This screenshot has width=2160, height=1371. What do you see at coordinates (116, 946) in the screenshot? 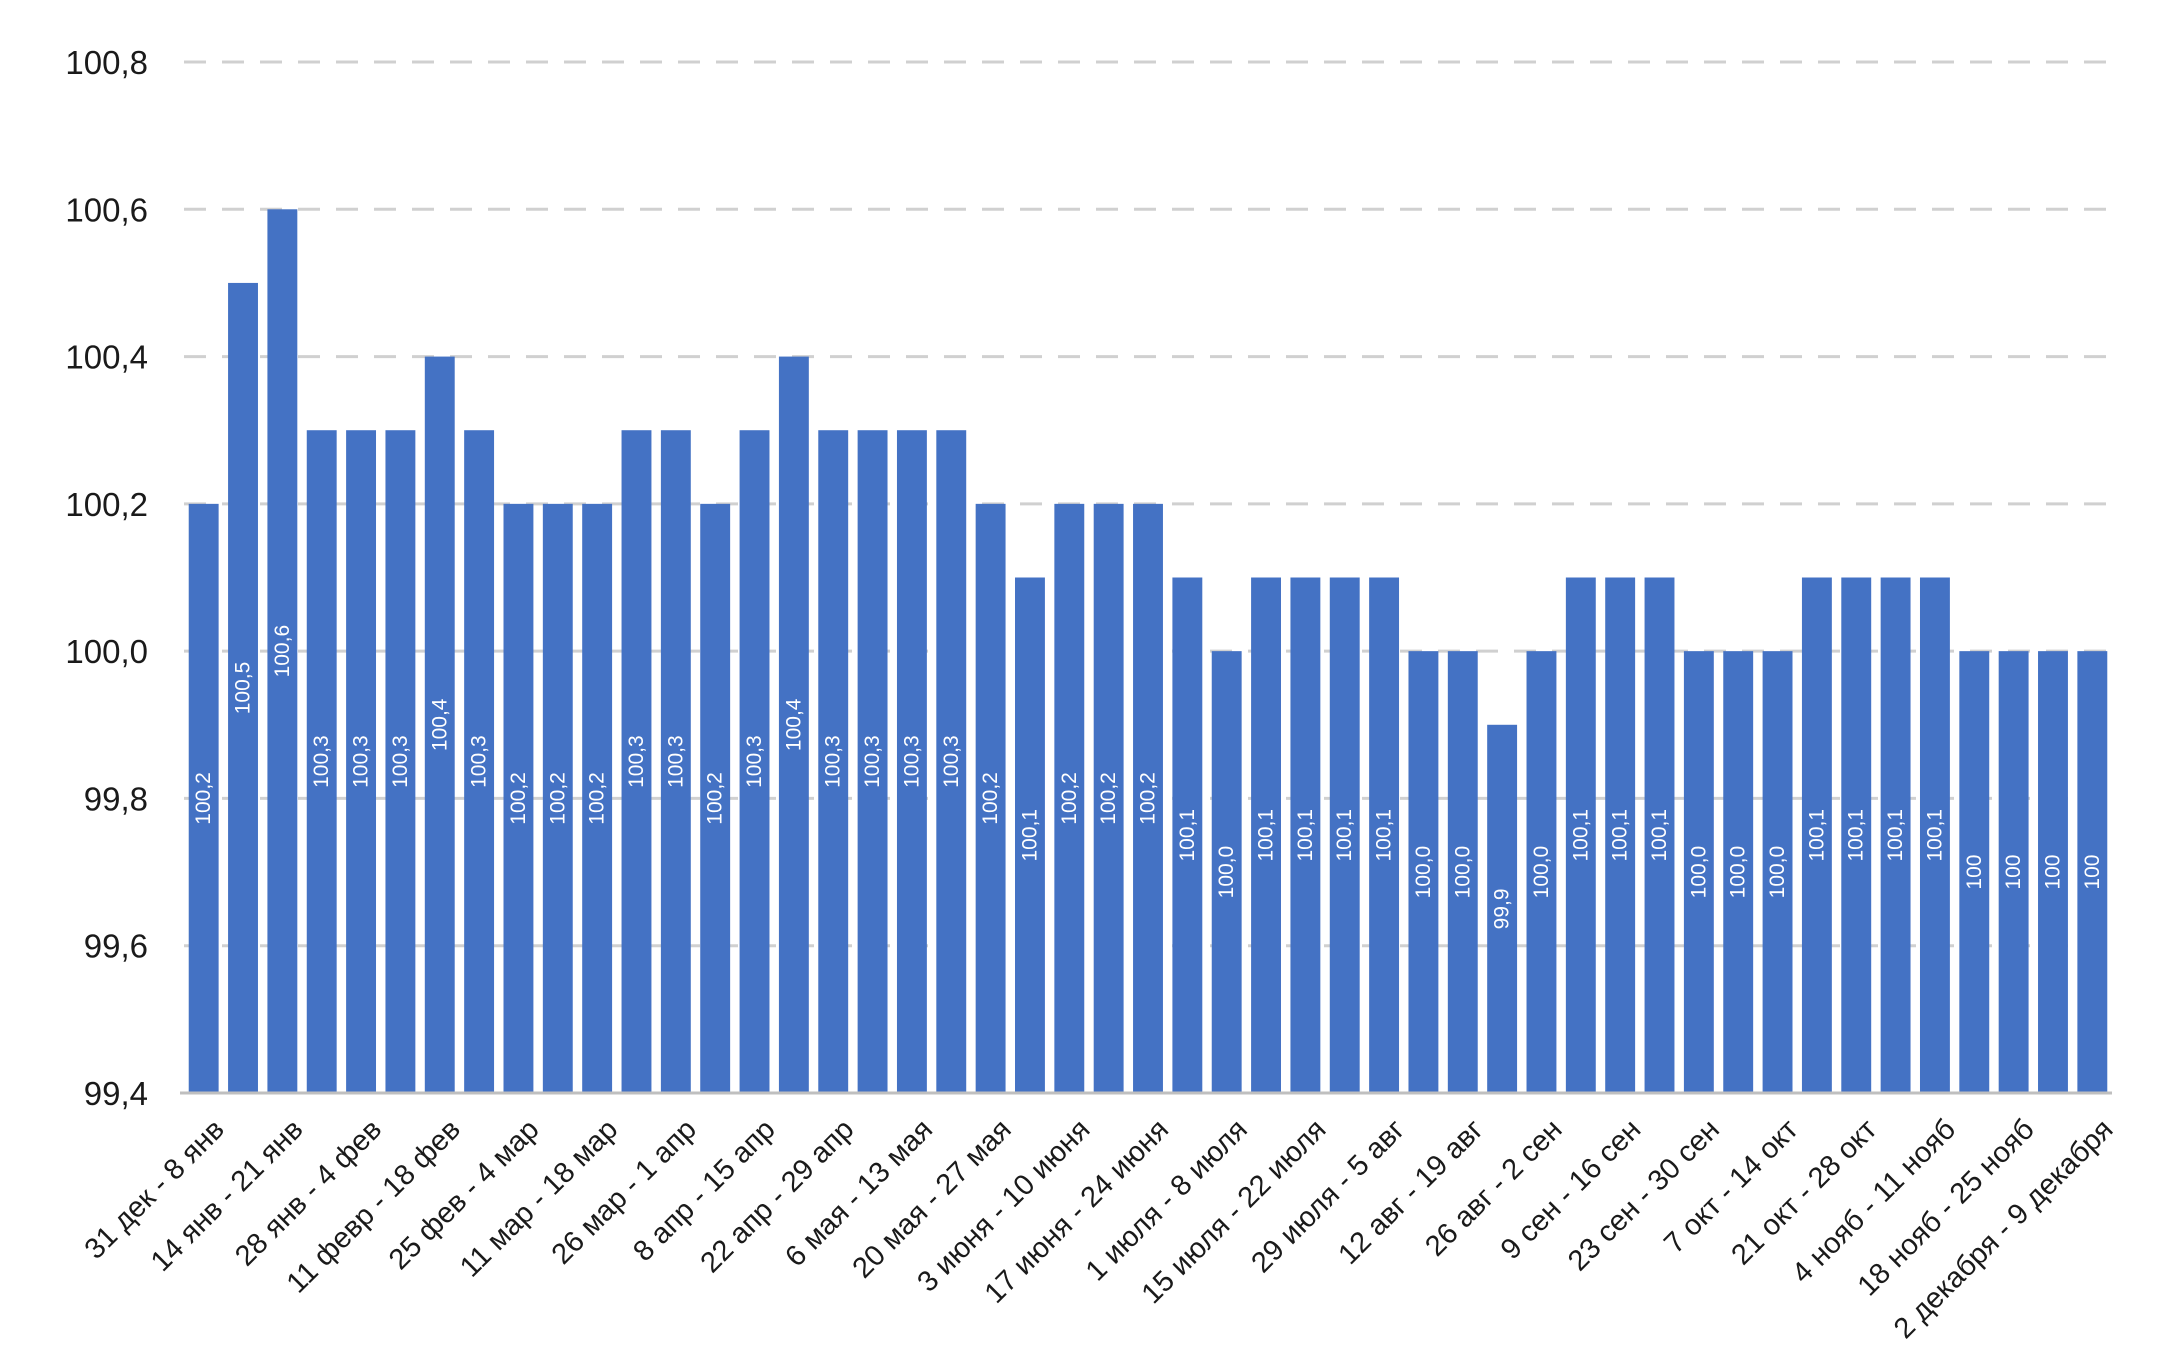
I see `y-tick-label: 99,6` at bounding box center [116, 946].